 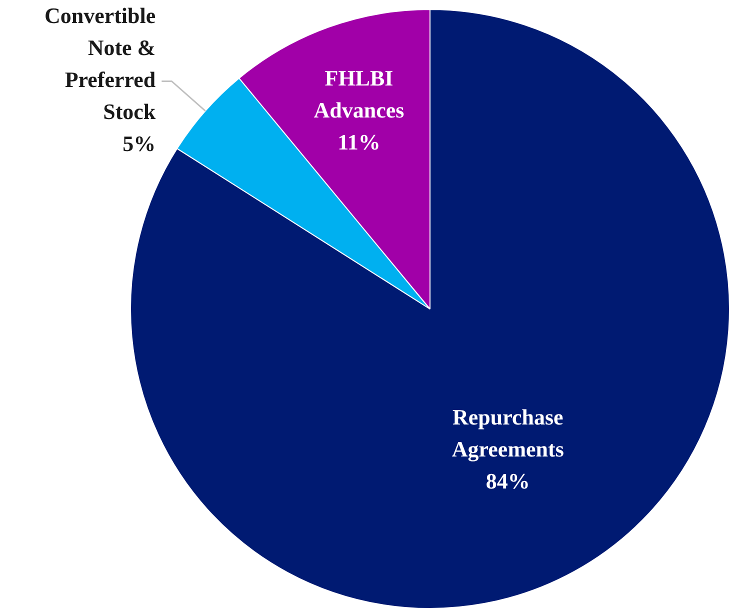 What do you see at coordinates (508, 433) in the screenshot?
I see `slice-label: Repurchase Agreements` at bounding box center [508, 433].